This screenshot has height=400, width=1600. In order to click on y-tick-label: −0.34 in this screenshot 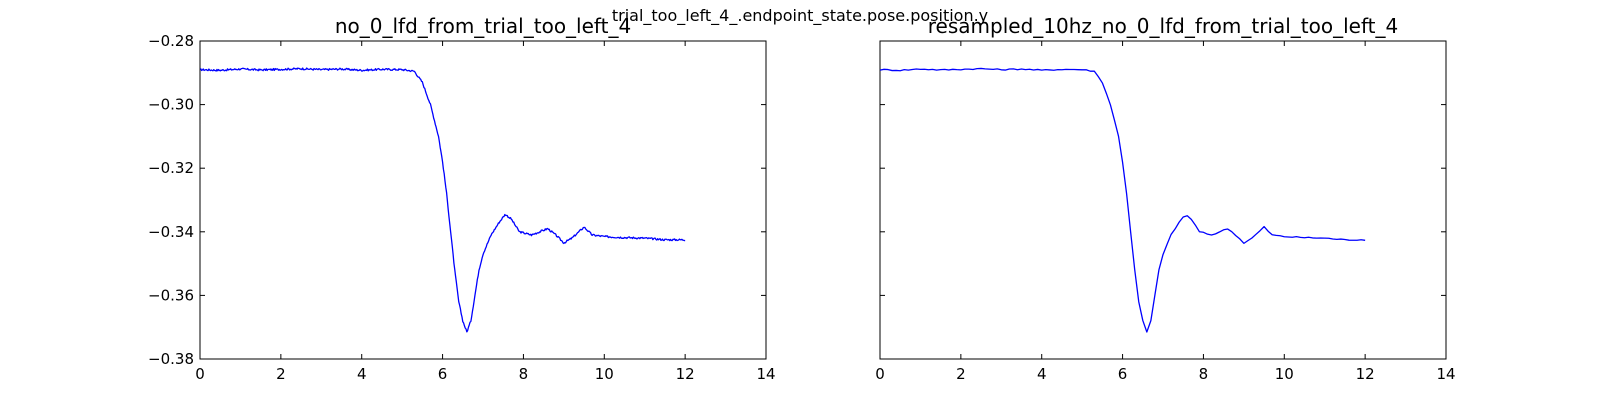, I will do `click(171, 232)`.